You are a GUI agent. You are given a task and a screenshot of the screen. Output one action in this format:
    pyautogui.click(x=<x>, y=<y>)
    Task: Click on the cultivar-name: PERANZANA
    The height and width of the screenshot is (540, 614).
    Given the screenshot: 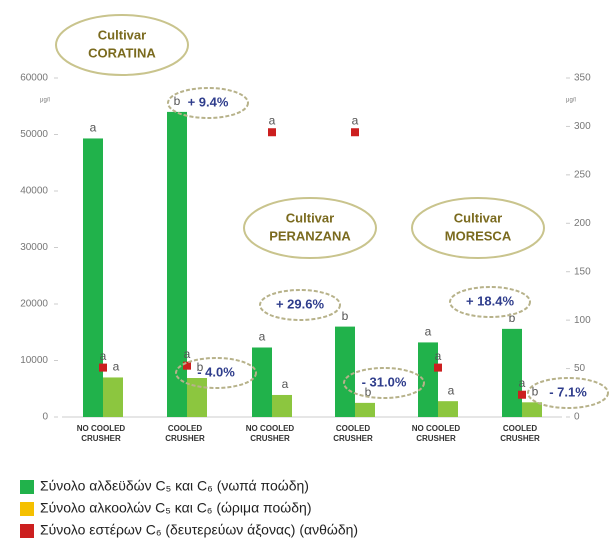 What is the action you would take?
    pyautogui.click(x=310, y=235)
    